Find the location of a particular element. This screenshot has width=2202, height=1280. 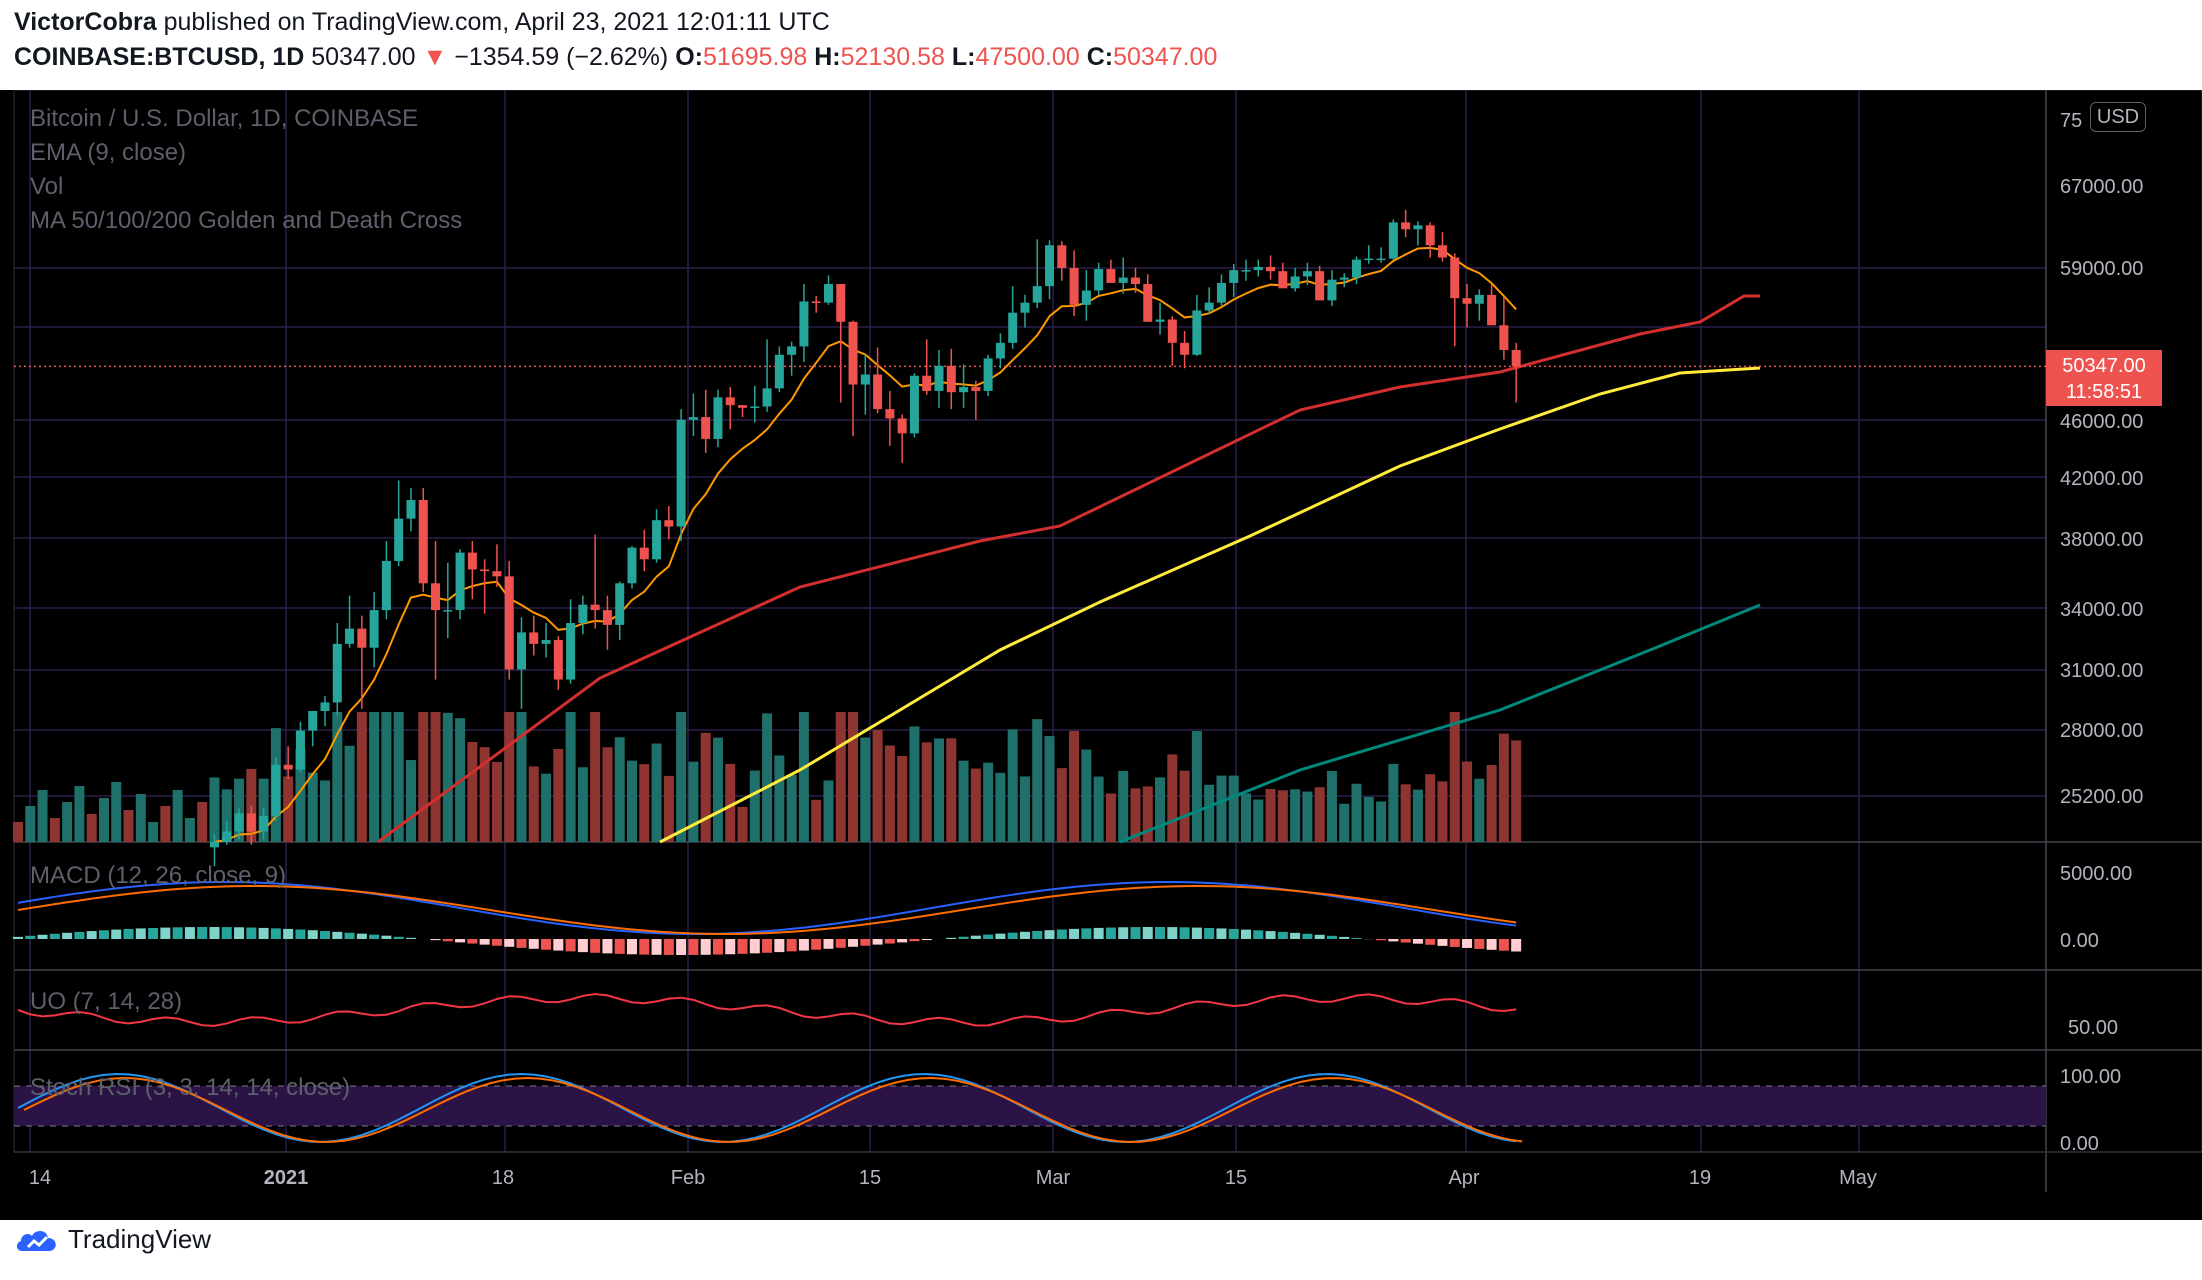

macd-legend: MACD (12, 26, close, 9) is located at coordinates (158, 875).